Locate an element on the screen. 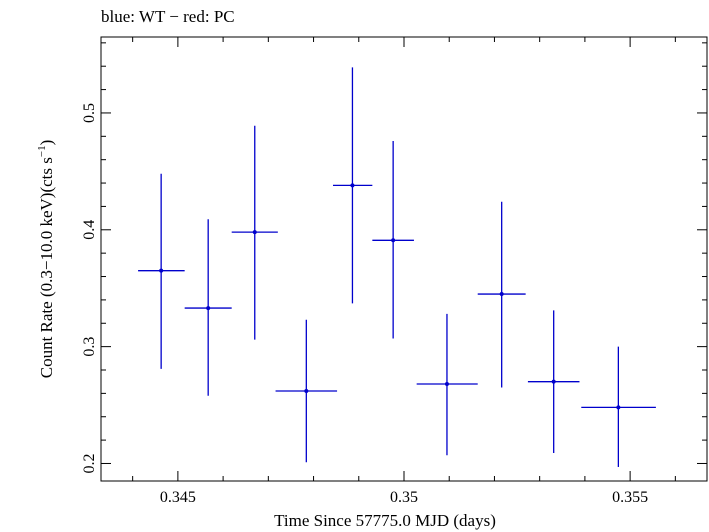 This screenshot has height=532, width=709. y-tick-label: 0.2 is located at coordinates (89, 463).